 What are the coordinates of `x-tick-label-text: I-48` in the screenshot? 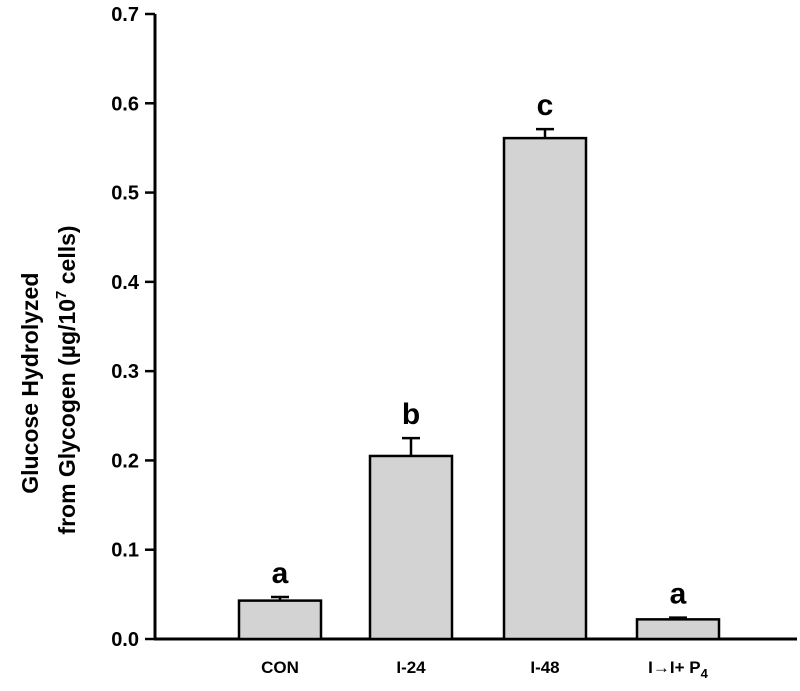 It's located at (544, 667).